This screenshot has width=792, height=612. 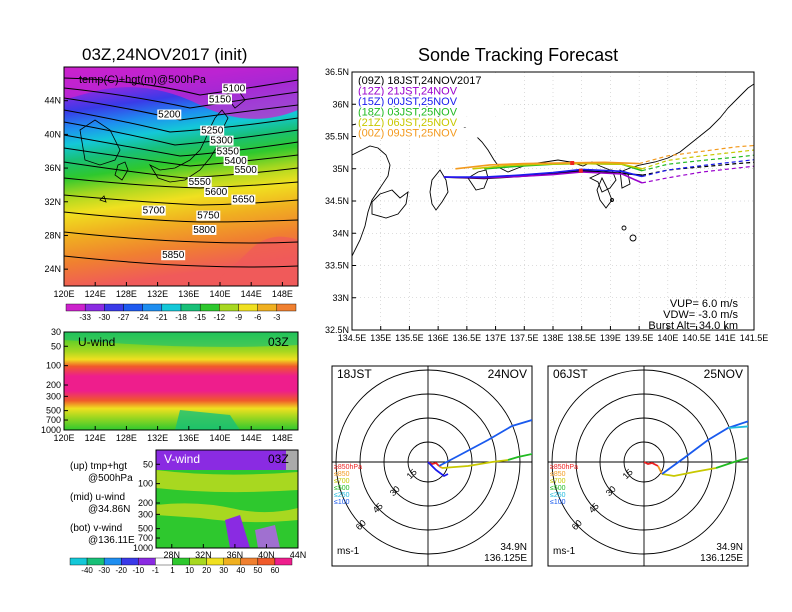 I want to click on temp-xtick-label: 140E, so click(x=219, y=294).